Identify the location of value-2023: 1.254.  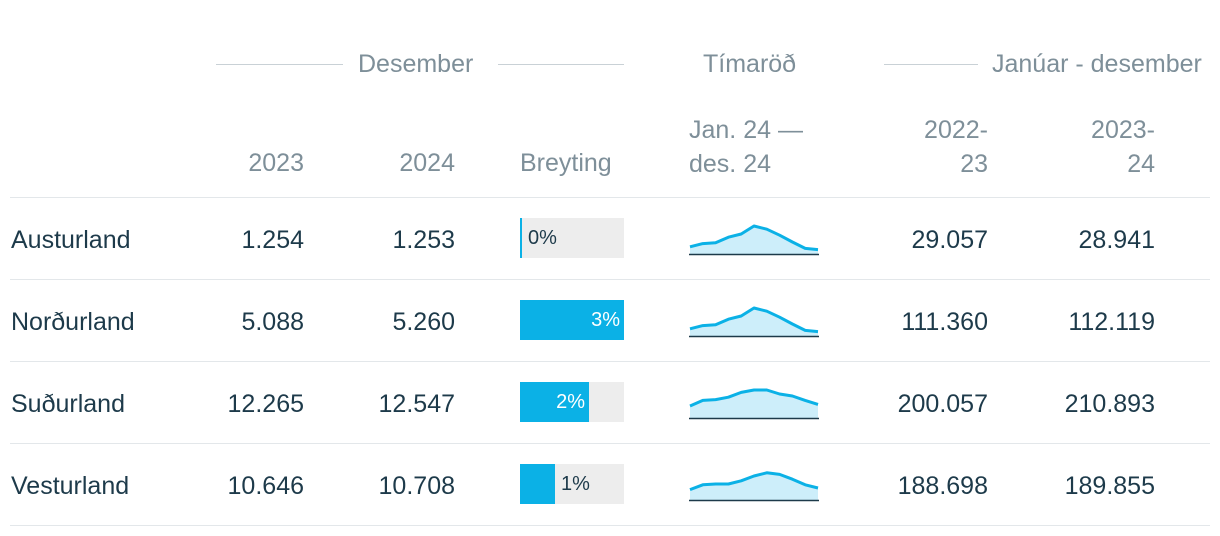
(272, 240).